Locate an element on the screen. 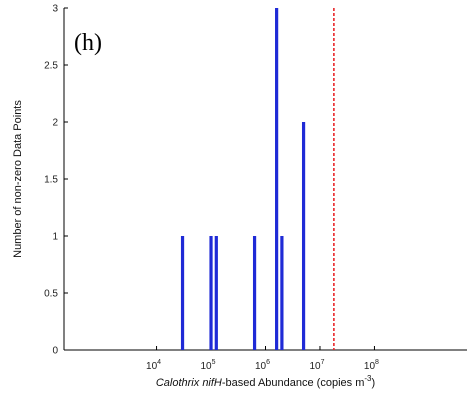 Image resolution: width=469 pixels, height=397 pixels. x-tick-label: 10⁴ is located at coordinates (153, 365).